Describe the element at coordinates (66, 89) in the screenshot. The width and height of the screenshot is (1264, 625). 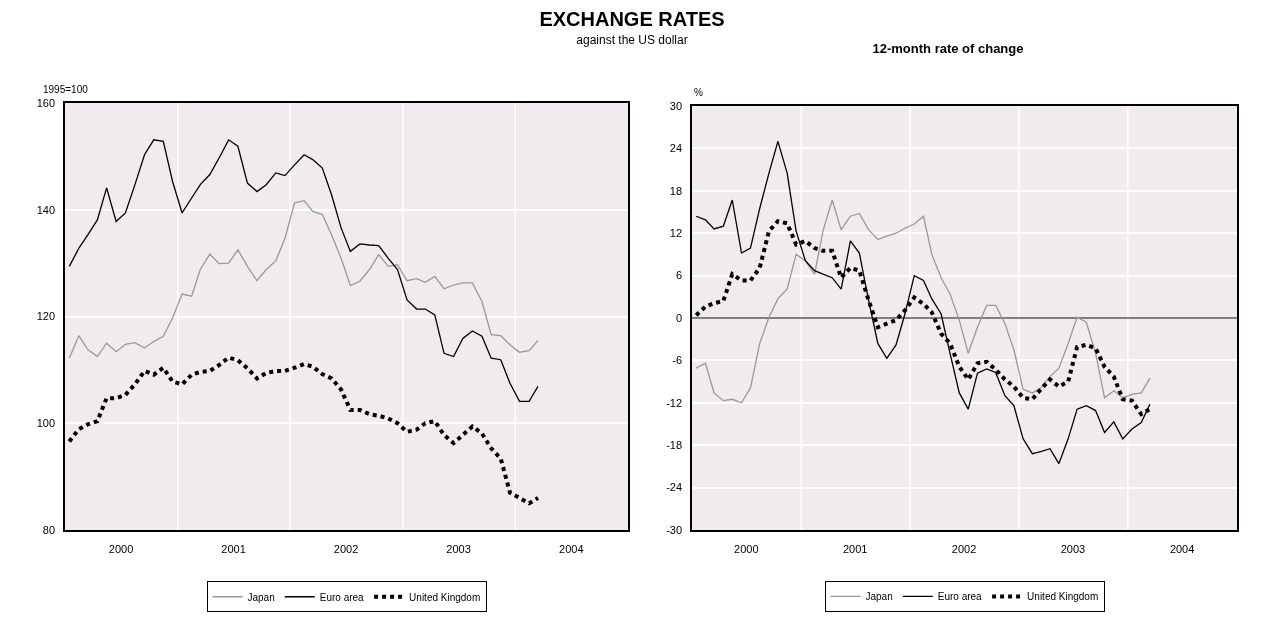
I see `y-axis-title: 1995=100` at that location.